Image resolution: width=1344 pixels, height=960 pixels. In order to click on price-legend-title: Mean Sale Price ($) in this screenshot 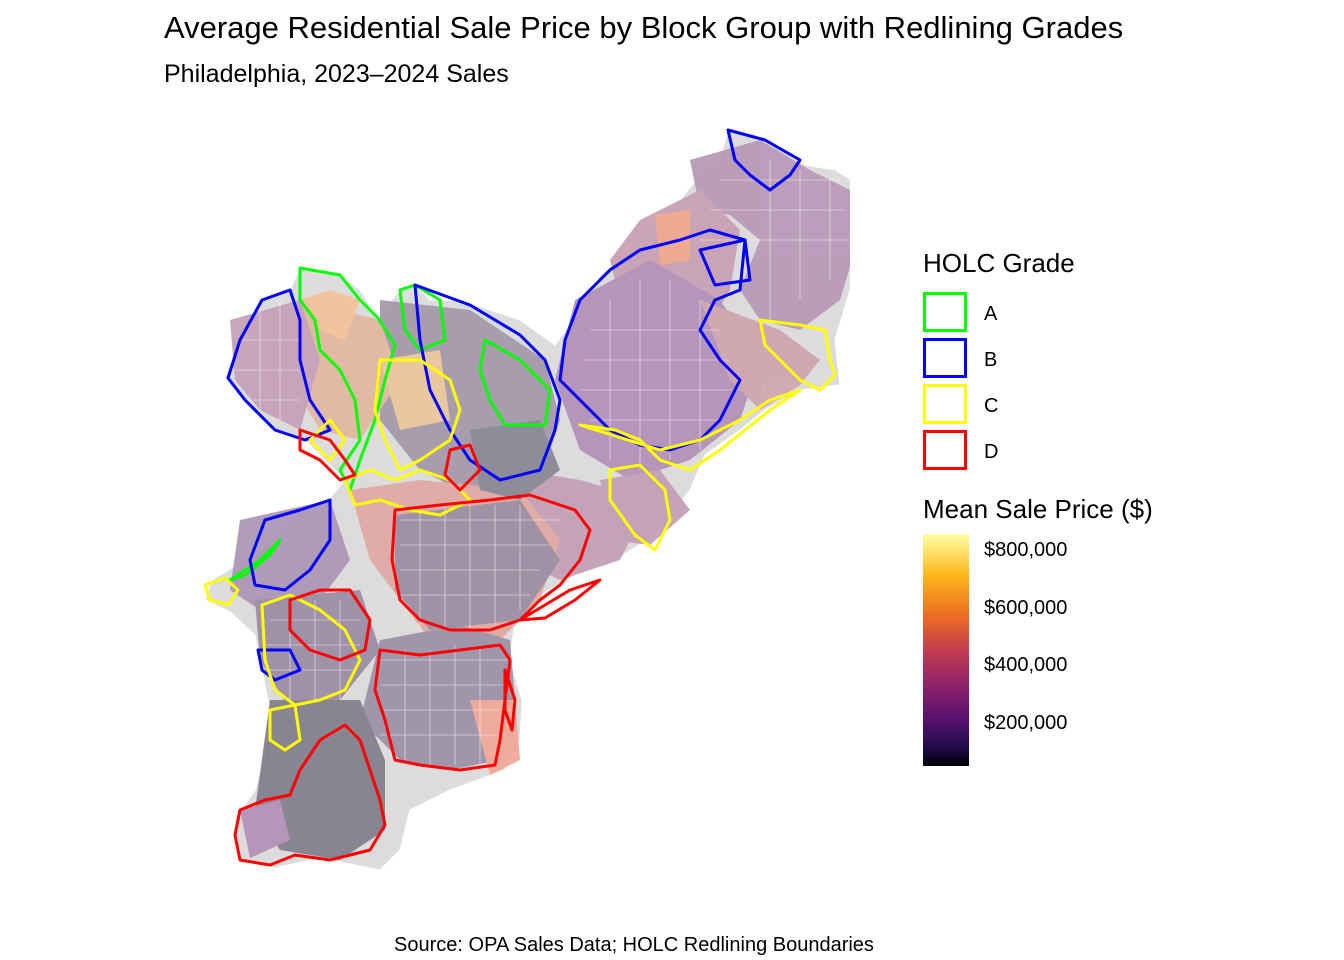, I will do `click(1038, 509)`.